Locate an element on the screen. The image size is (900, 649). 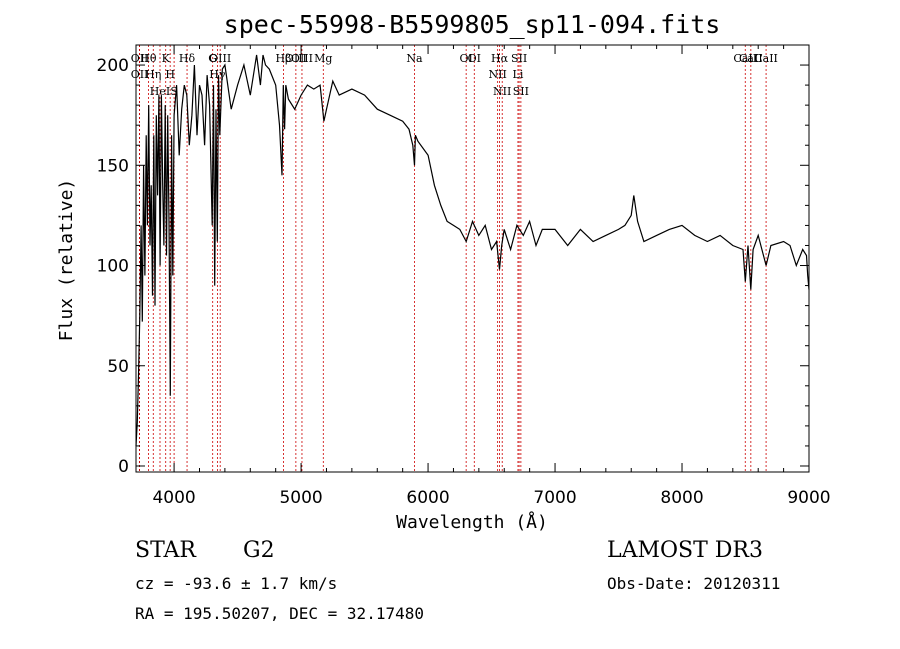
line-marker-label: Na is located at coordinates (414, 58).